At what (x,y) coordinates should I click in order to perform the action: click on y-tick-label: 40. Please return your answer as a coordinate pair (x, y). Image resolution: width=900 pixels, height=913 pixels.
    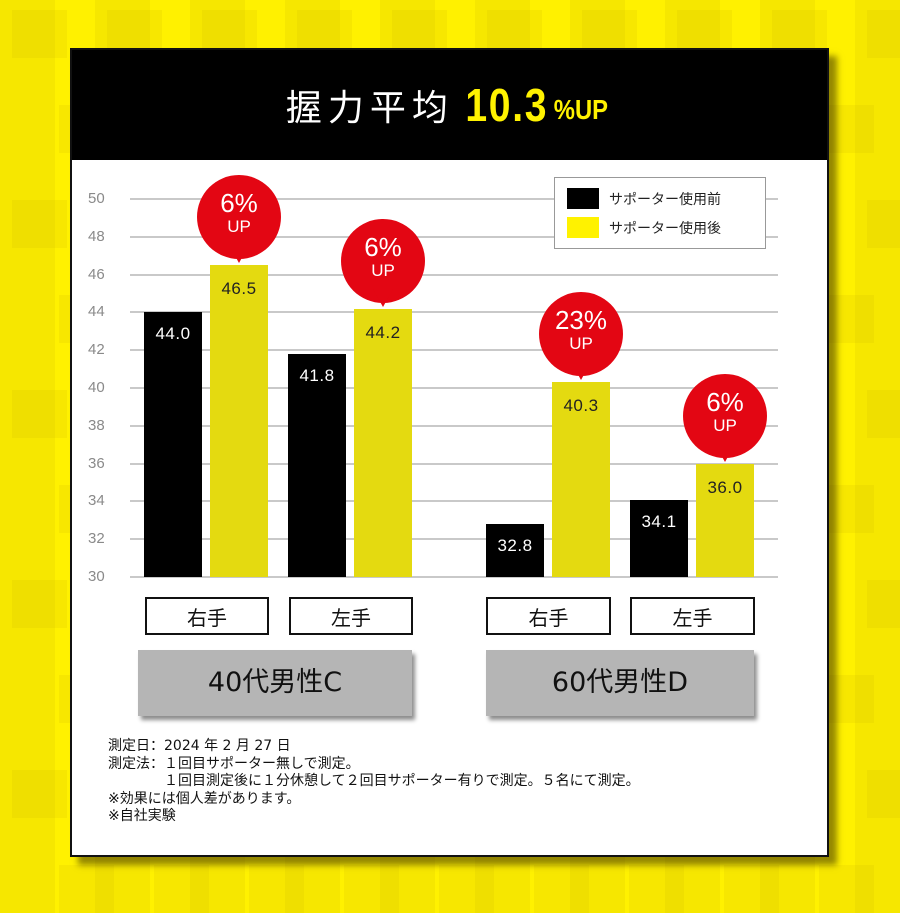
    Looking at the image, I should click on (96, 387).